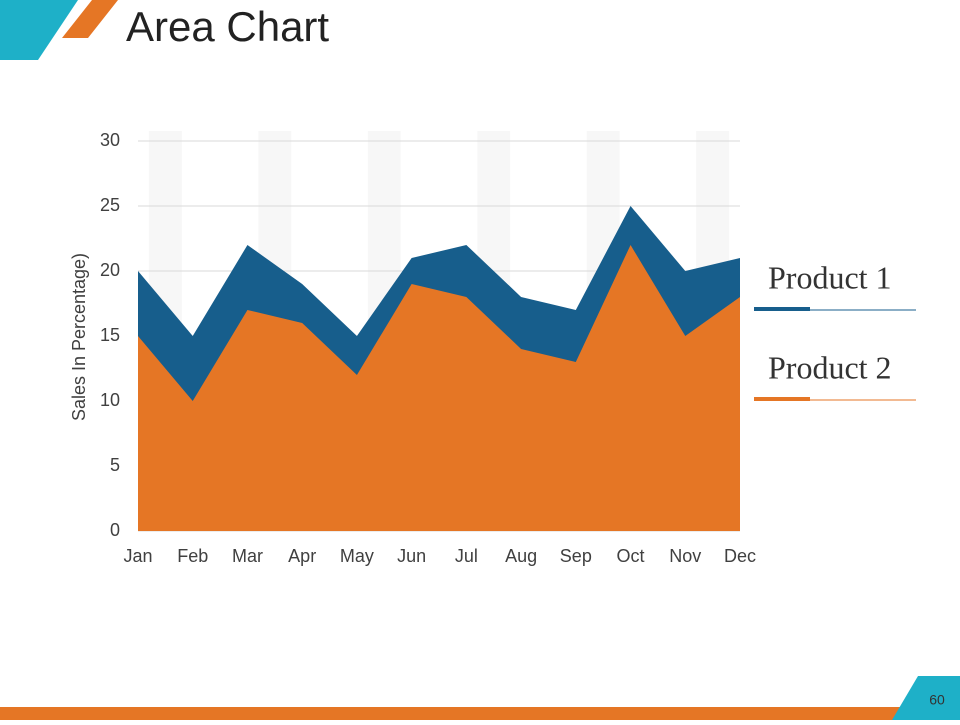 The height and width of the screenshot is (725, 960). What do you see at coordinates (79, 337) in the screenshot?
I see `y-axis-label: Sales In Percentage)` at bounding box center [79, 337].